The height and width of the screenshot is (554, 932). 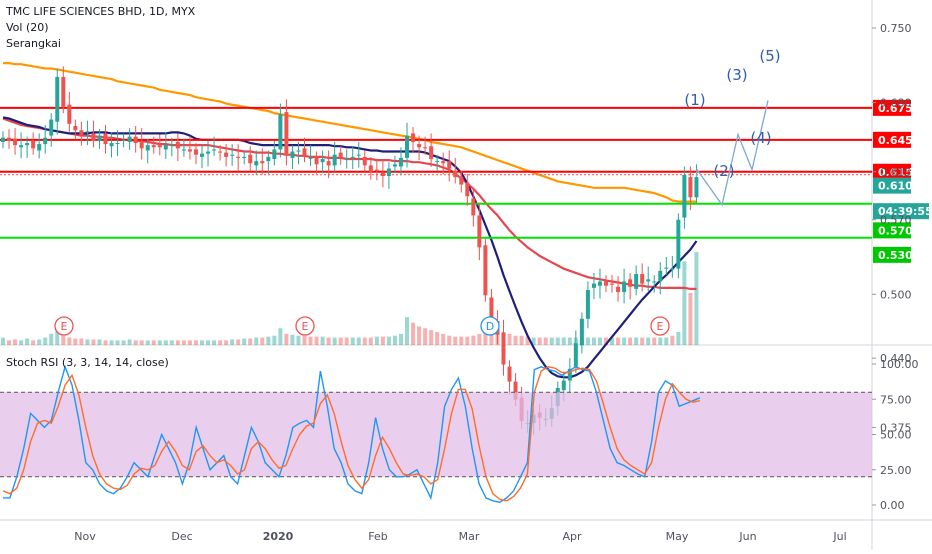 What do you see at coordinates (87, 362) in the screenshot?
I see `rsi-label: Stoch RSI (3, 3, 14, 14, close)` at bounding box center [87, 362].